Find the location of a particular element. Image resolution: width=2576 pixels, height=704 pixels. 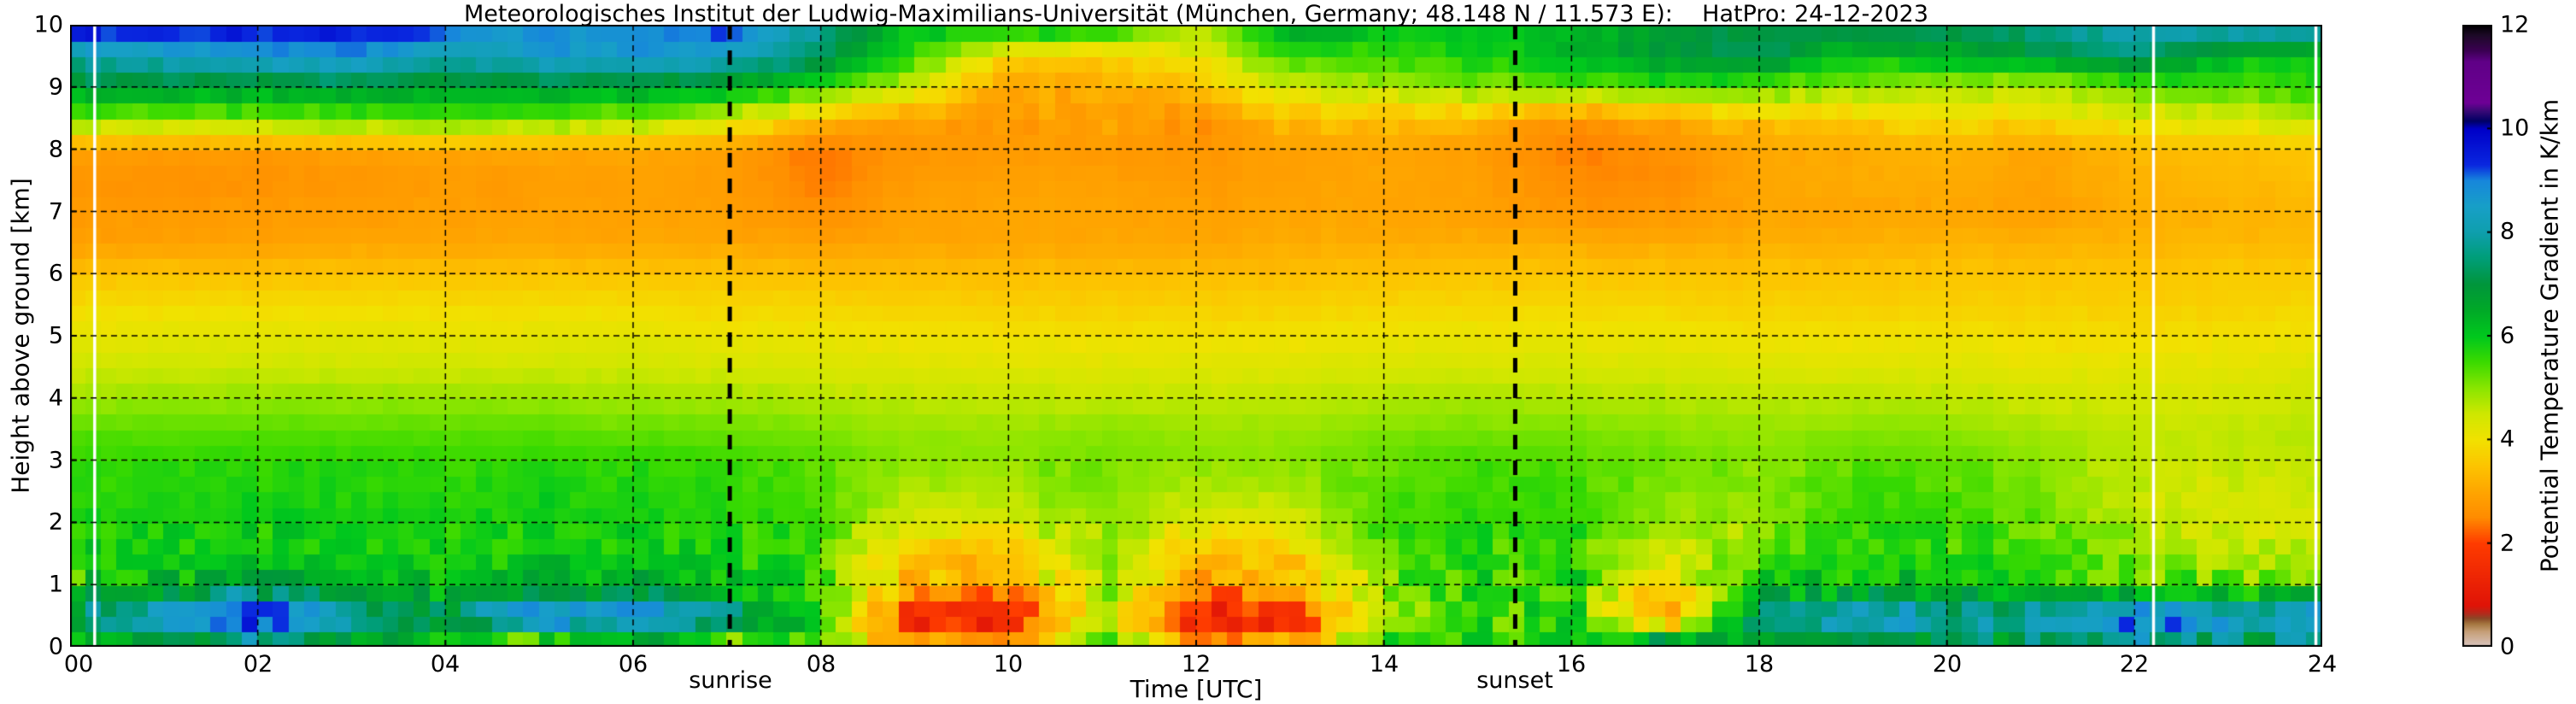

sunset-annotation: sunset is located at coordinates (1514, 680).